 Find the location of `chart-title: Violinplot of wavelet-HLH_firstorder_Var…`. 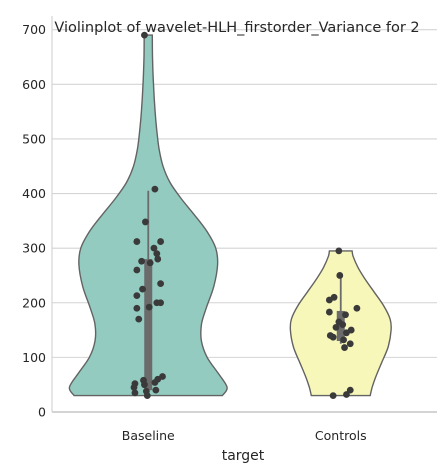

chart-title: Violinplot of wavelet-HLH_firstorder_Var… is located at coordinates (236, 28).